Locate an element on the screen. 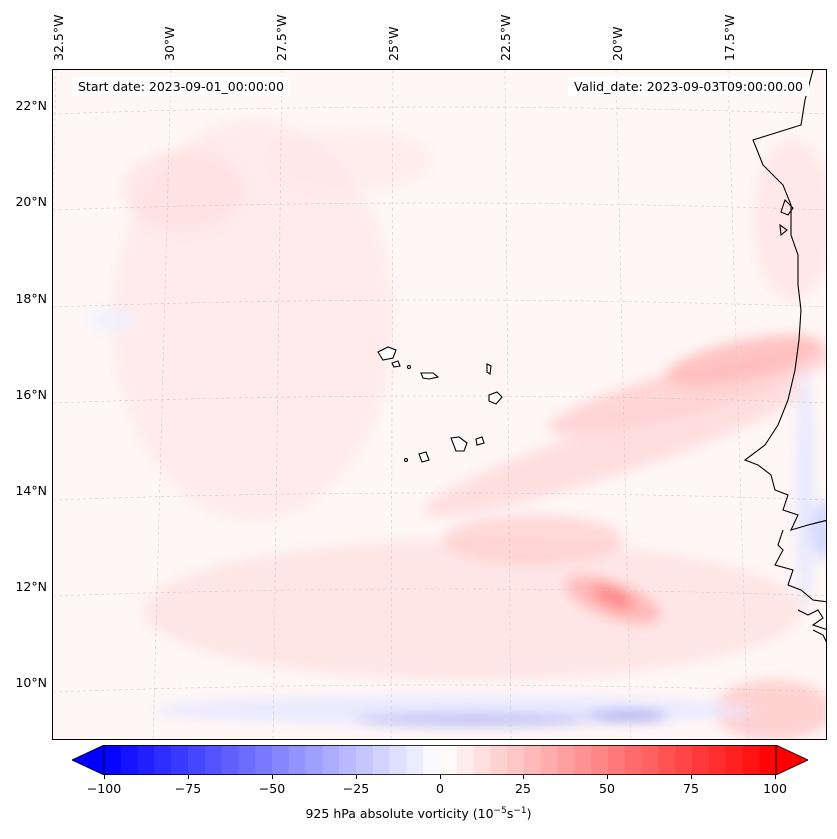 The height and width of the screenshot is (839, 837). colorbar-label: 925 hPa absolute vorticity (10−5s−1) is located at coordinates (418, 814).